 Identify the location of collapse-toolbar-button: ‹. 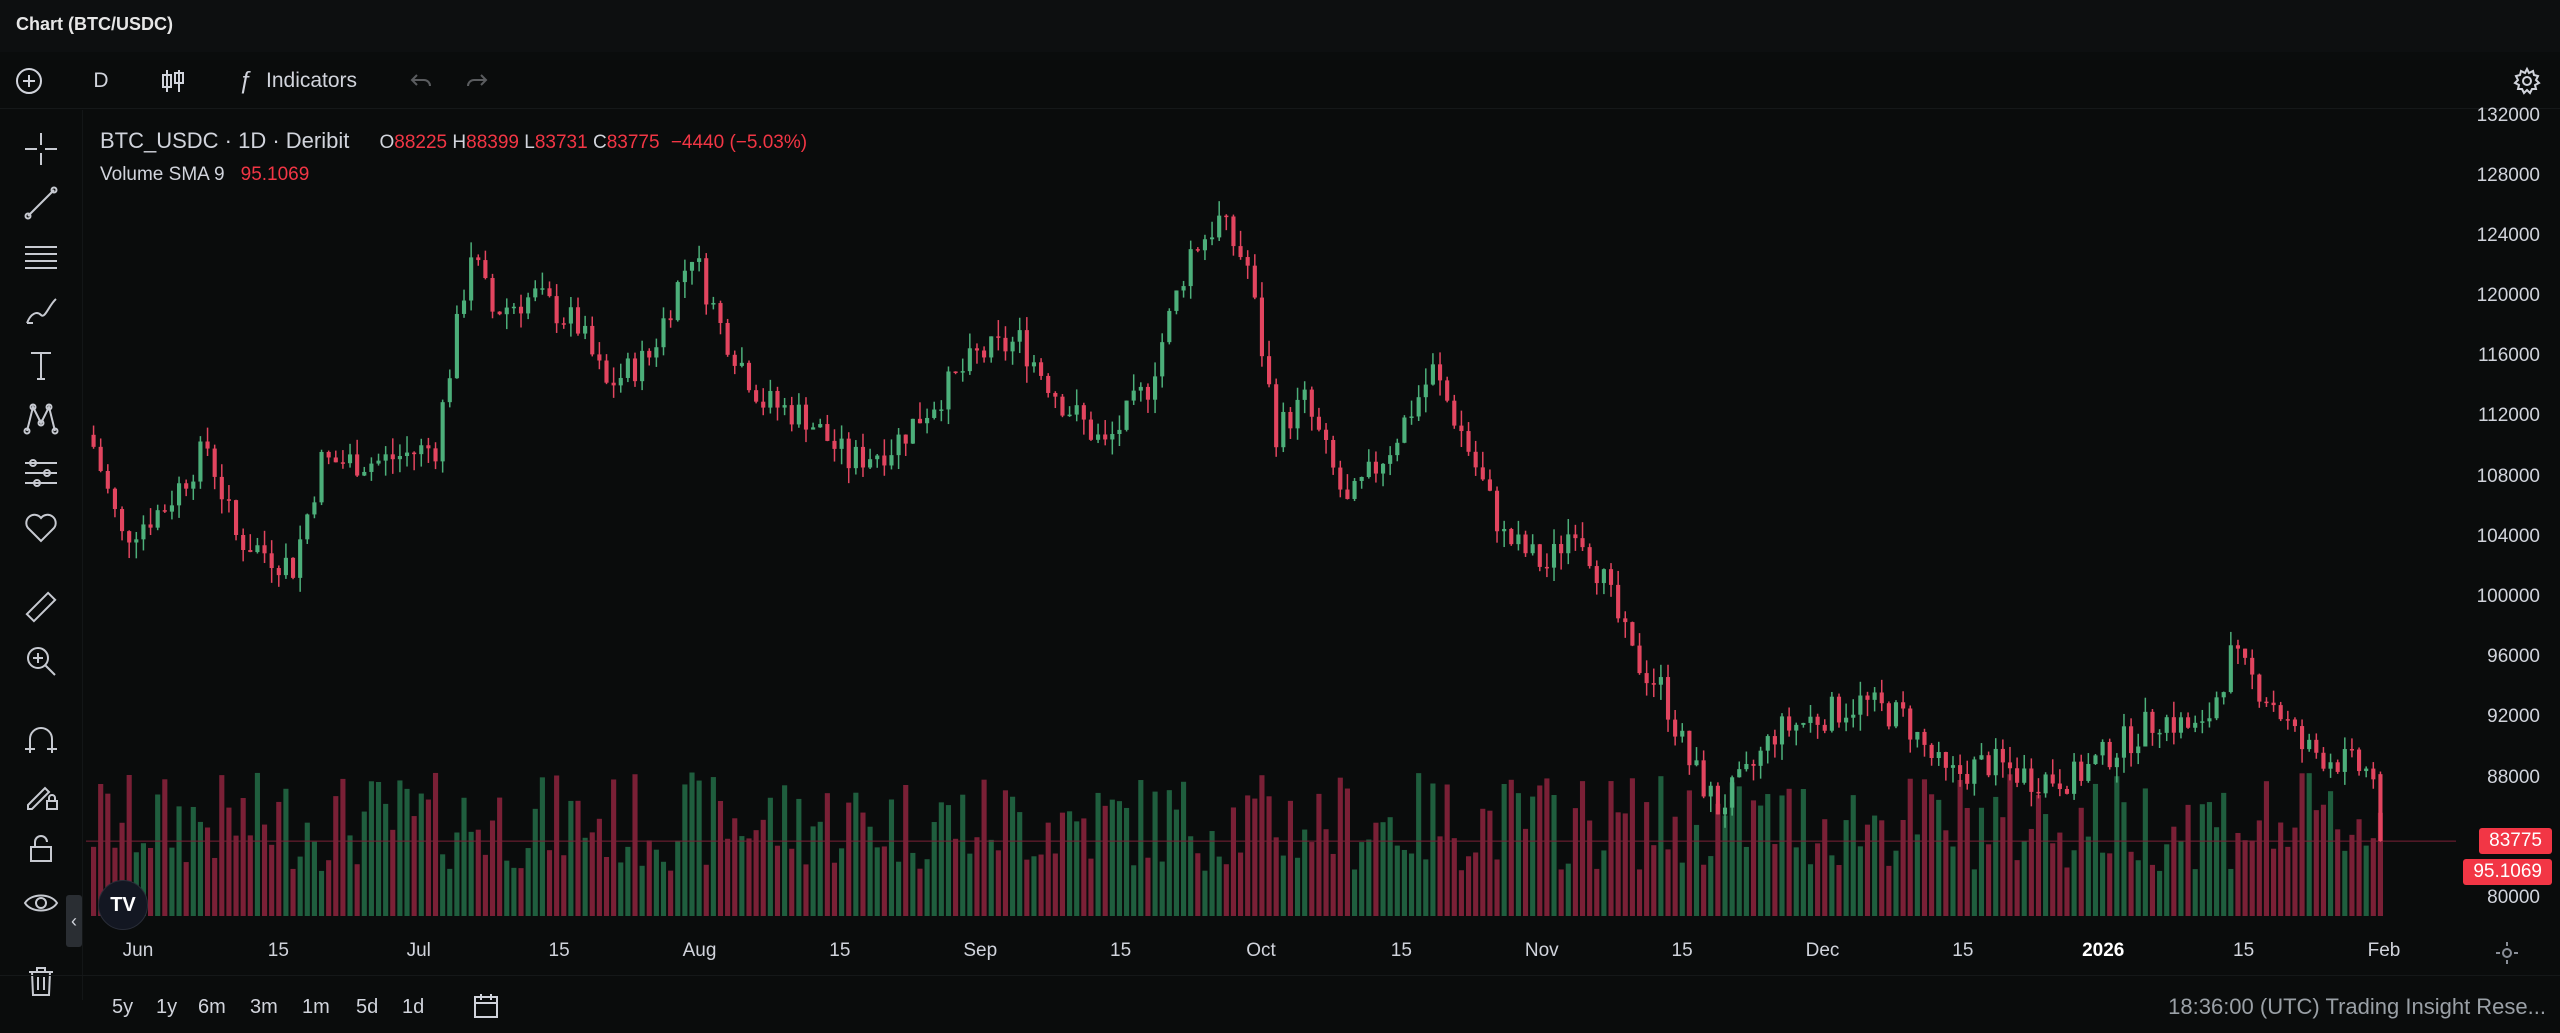
(74, 921).